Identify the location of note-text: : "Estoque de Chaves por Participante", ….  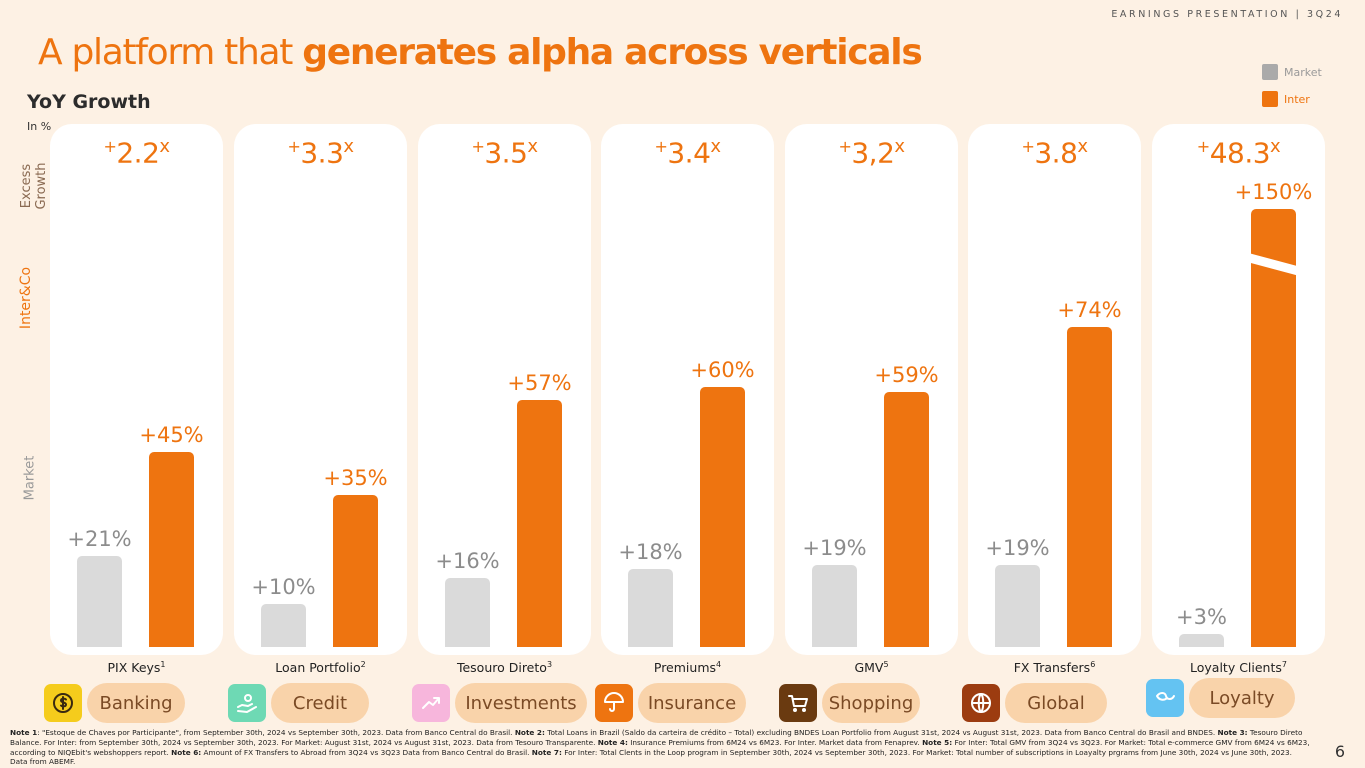
(276, 732).